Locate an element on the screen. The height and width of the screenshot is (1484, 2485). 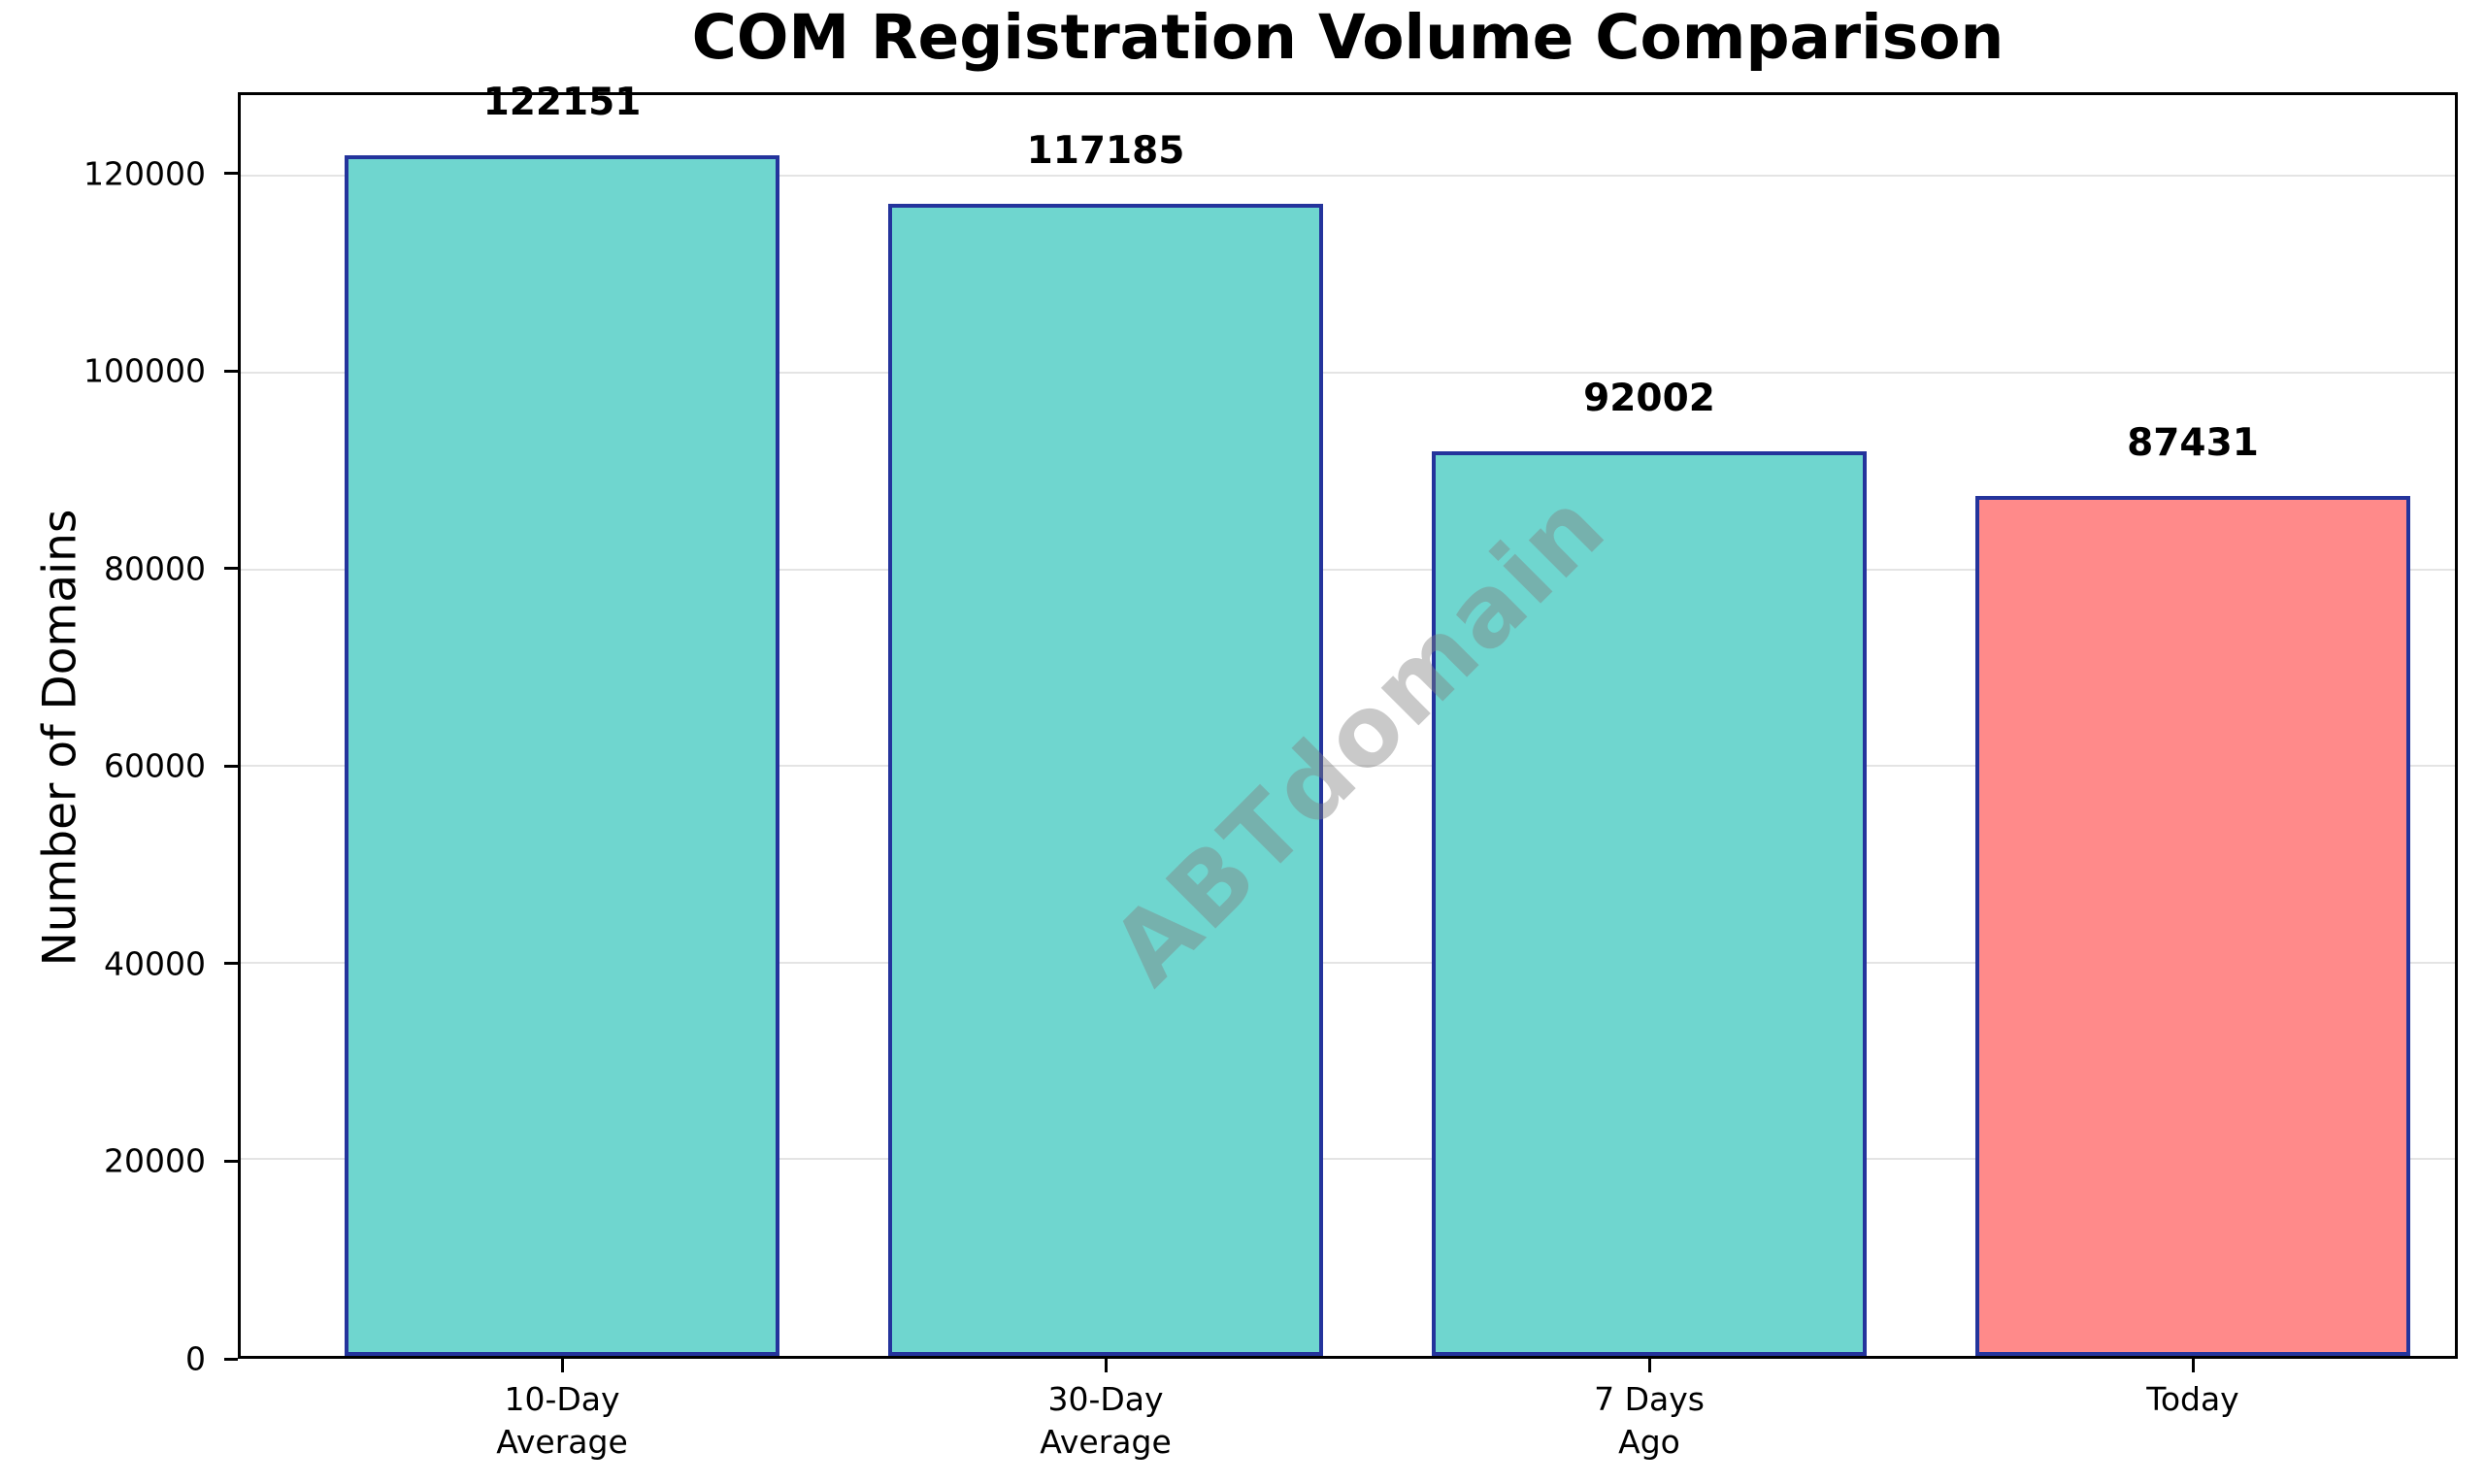
y-tick-label-20000: 20000 is located at coordinates (155, 1160).